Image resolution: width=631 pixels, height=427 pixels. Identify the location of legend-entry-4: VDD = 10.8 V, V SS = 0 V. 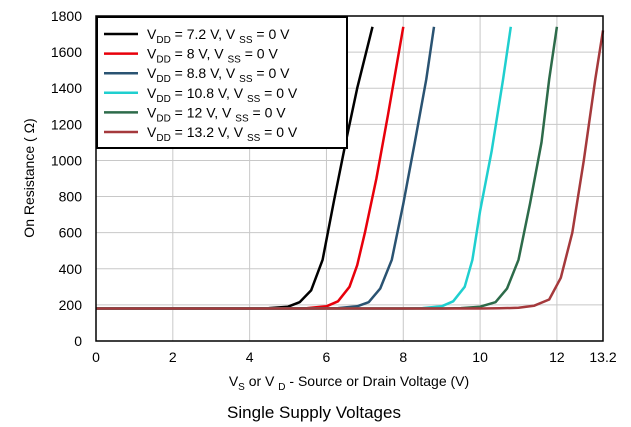
(222, 95).